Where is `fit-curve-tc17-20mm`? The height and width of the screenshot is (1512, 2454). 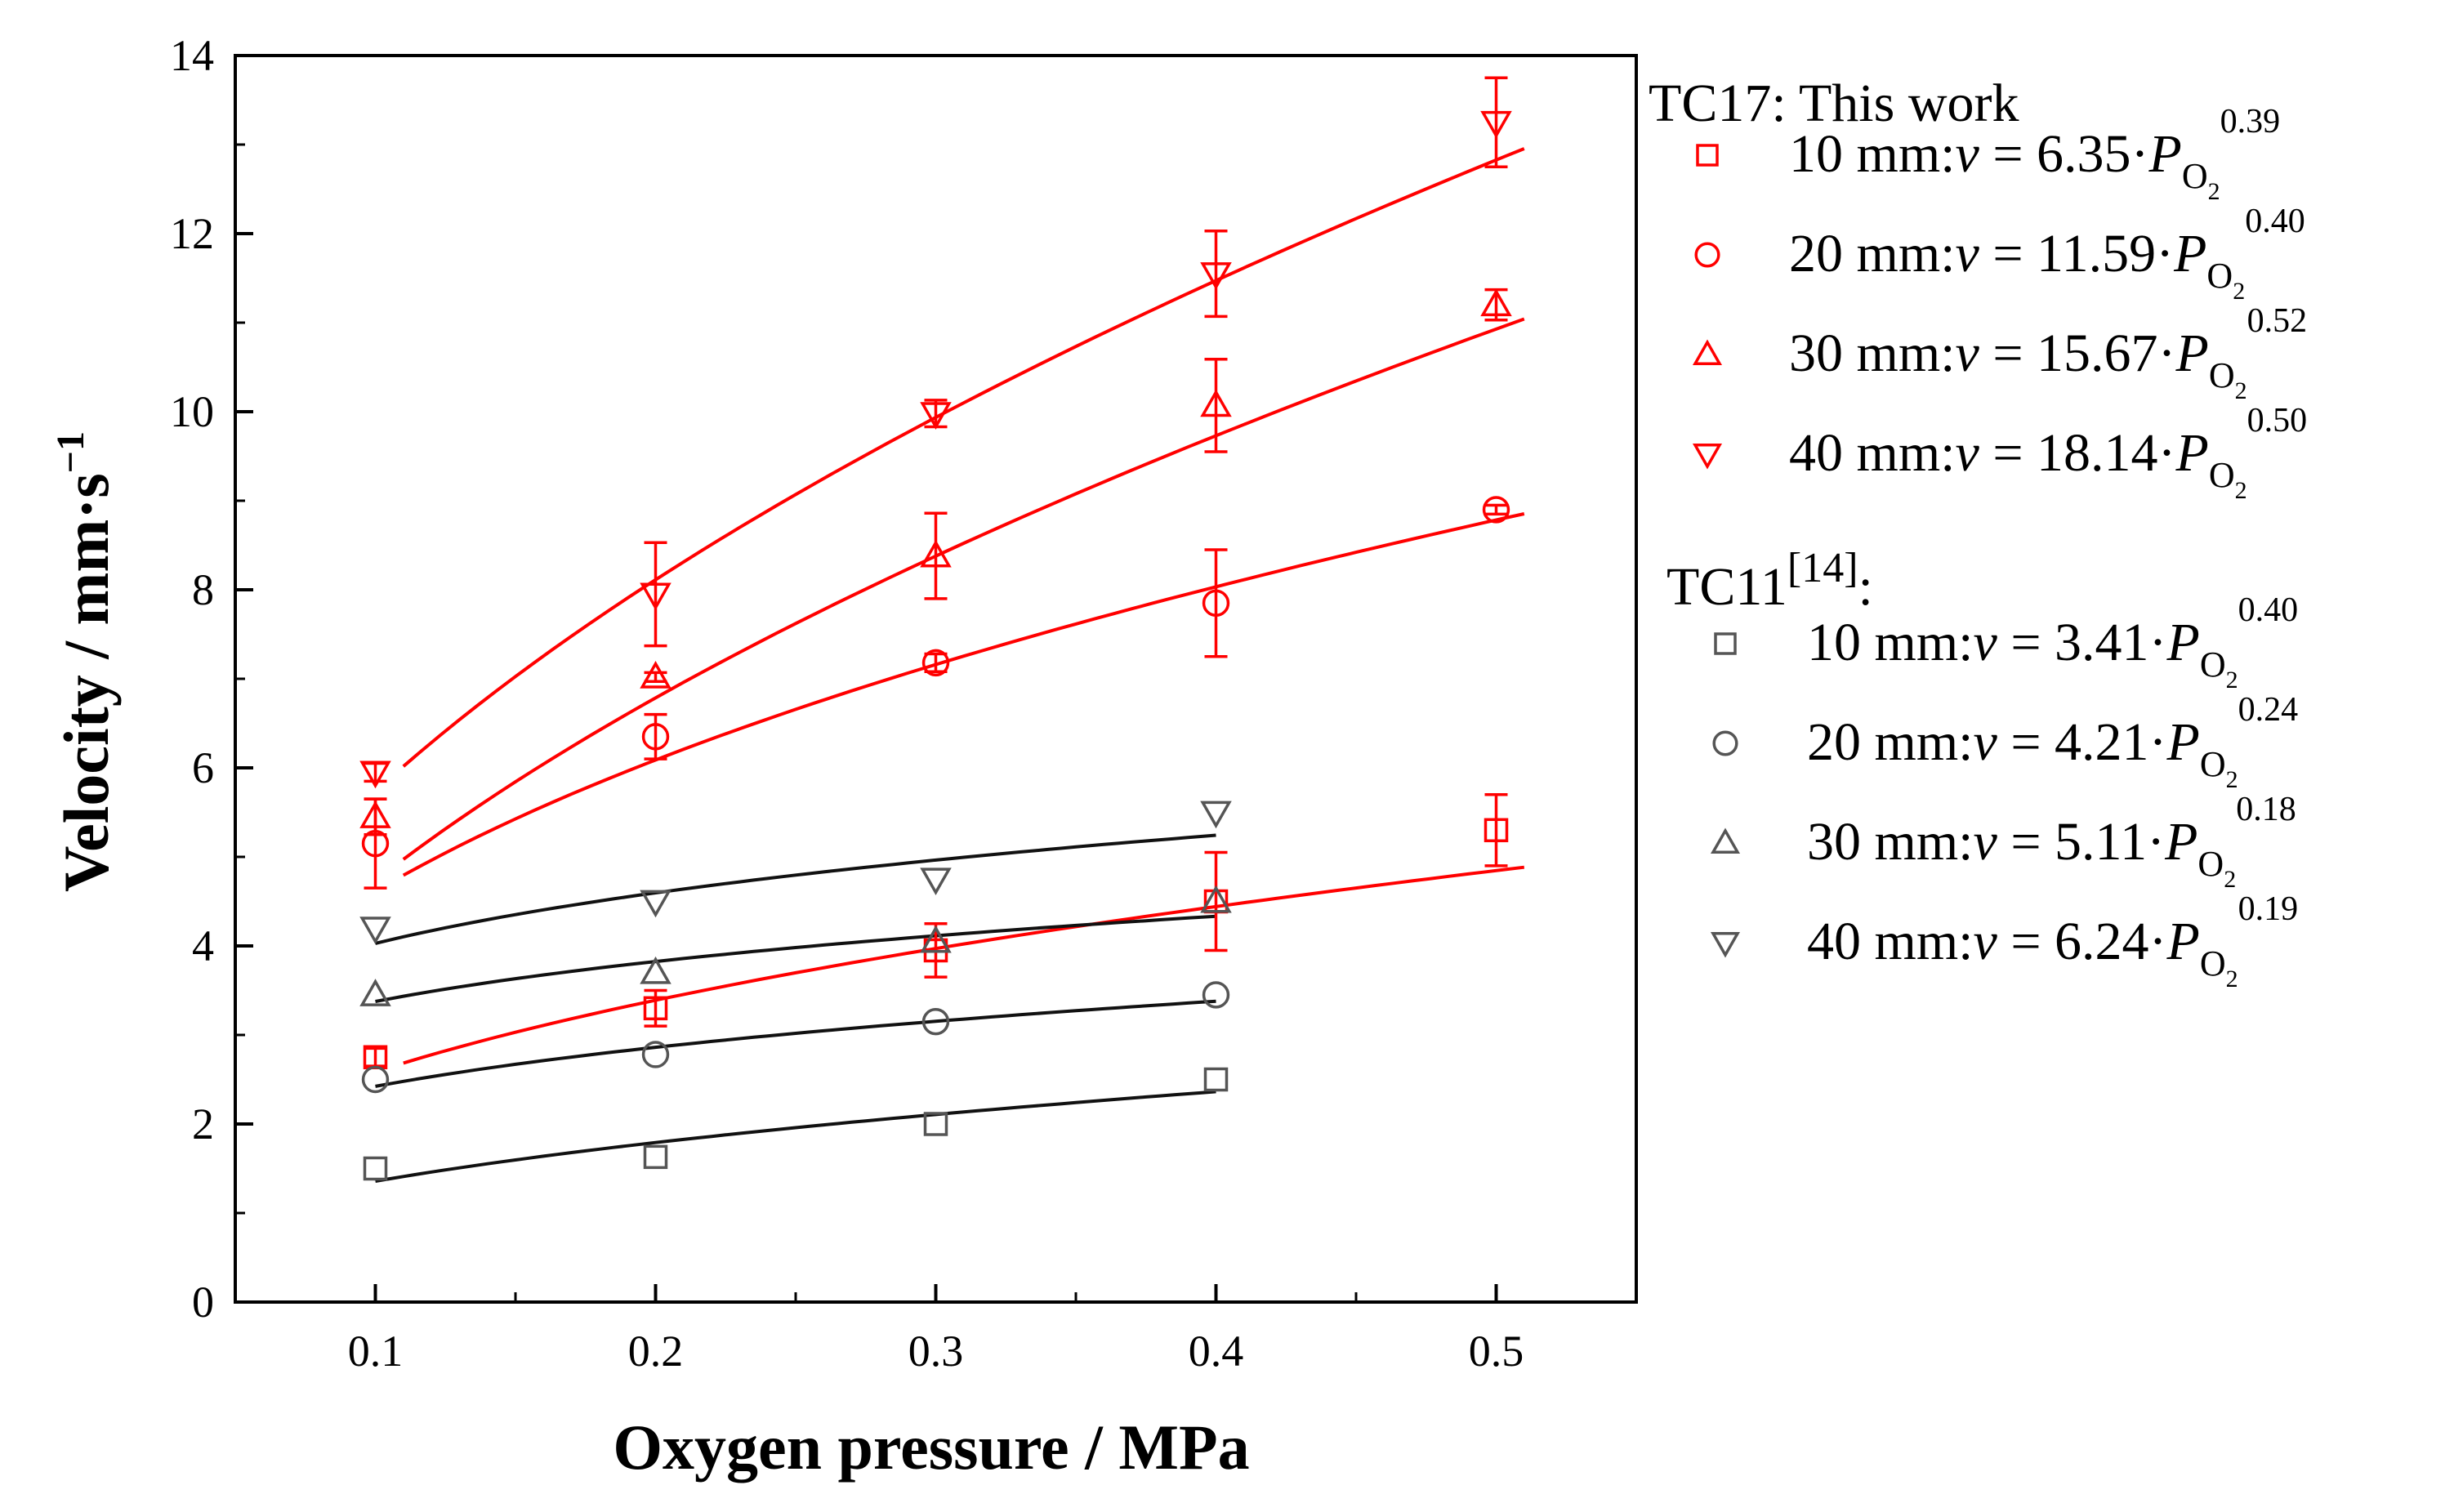
fit-curve-tc17-20mm is located at coordinates (963, 695).